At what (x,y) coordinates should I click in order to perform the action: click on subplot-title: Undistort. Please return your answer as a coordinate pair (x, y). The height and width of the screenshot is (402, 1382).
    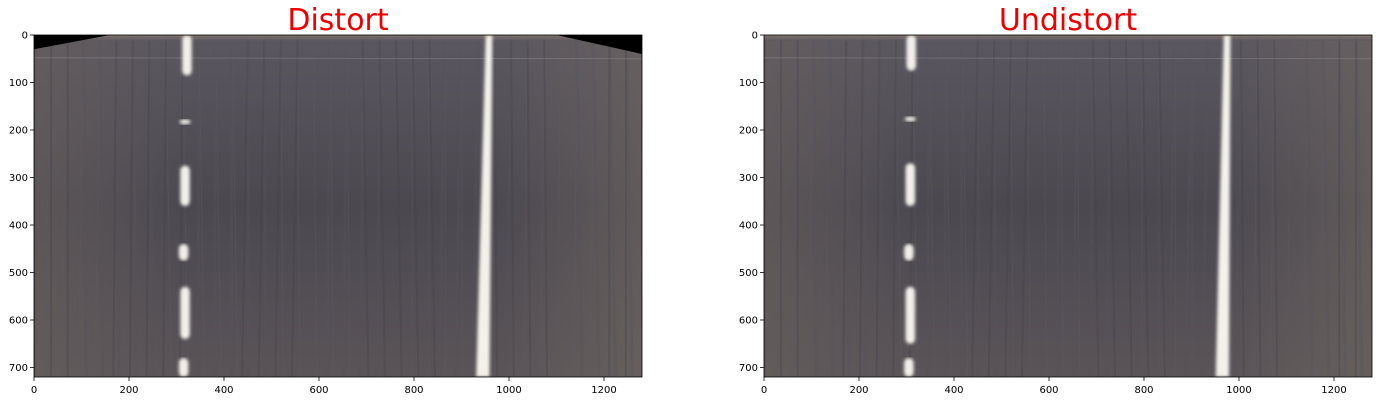
    Looking at the image, I should click on (1068, 20).